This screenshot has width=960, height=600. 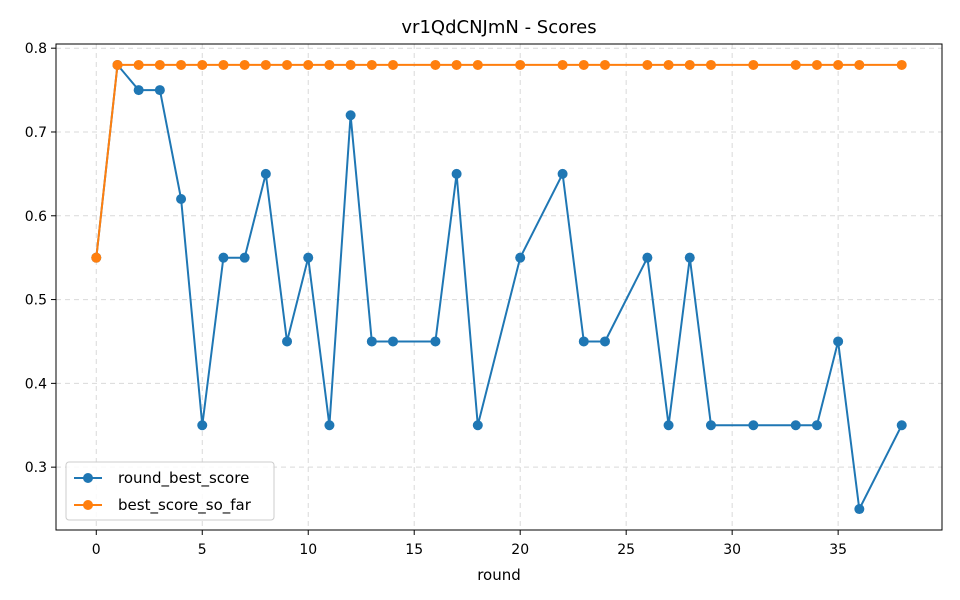 What do you see at coordinates (520, 550) in the screenshot?
I see `x-tick-label: 20` at bounding box center [520, 550].